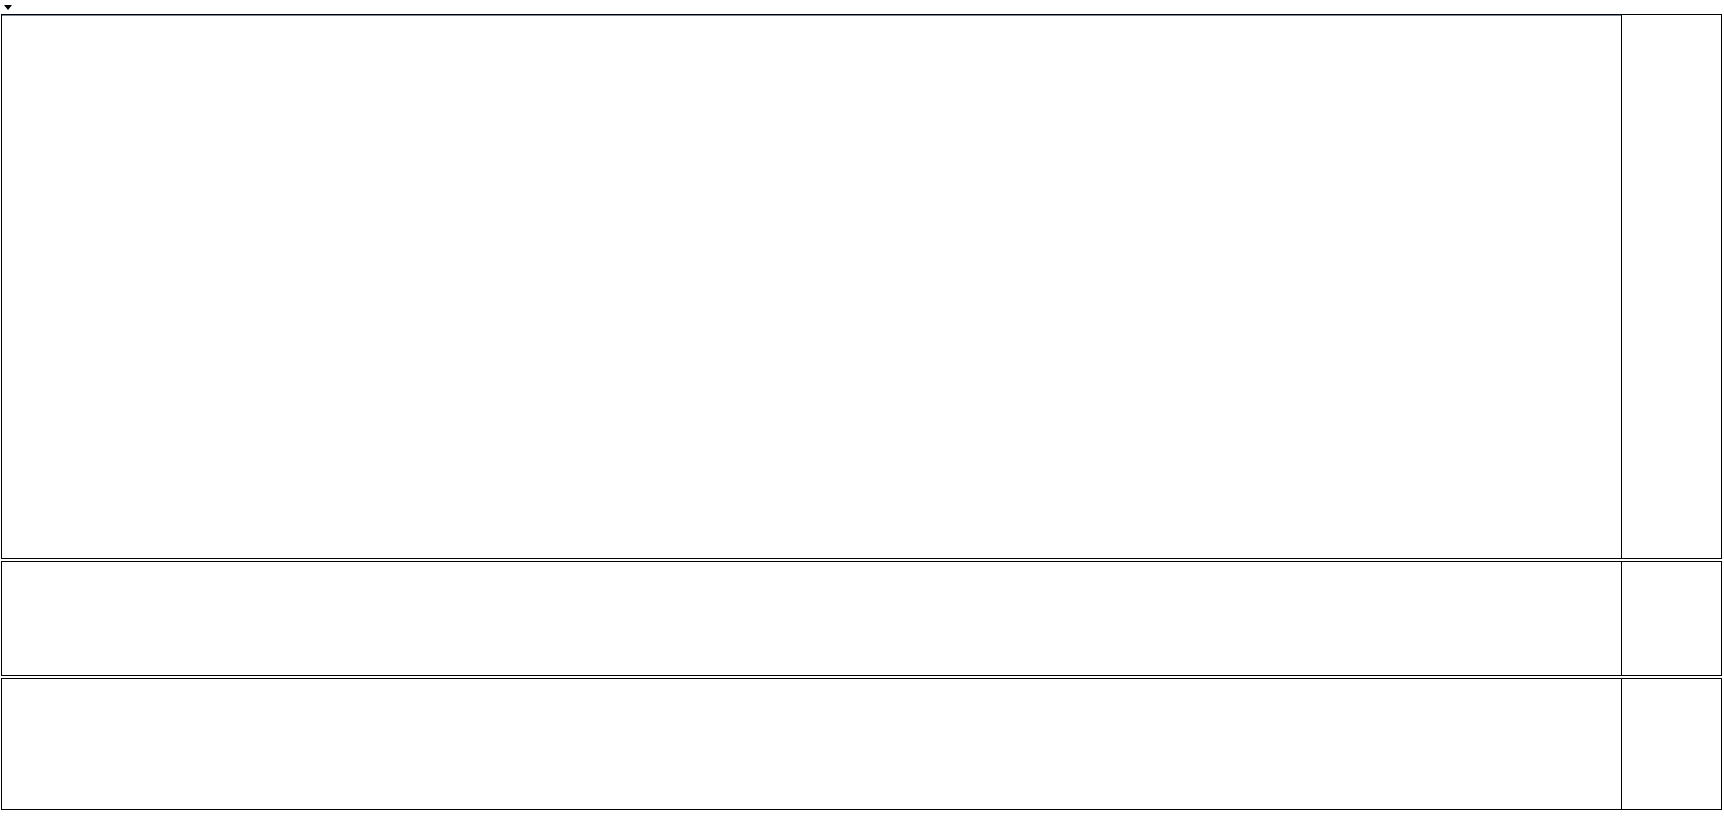 The height and width of the screenshot is (839, 1724). I want to click on macd-plot-area, so click(811, 618).